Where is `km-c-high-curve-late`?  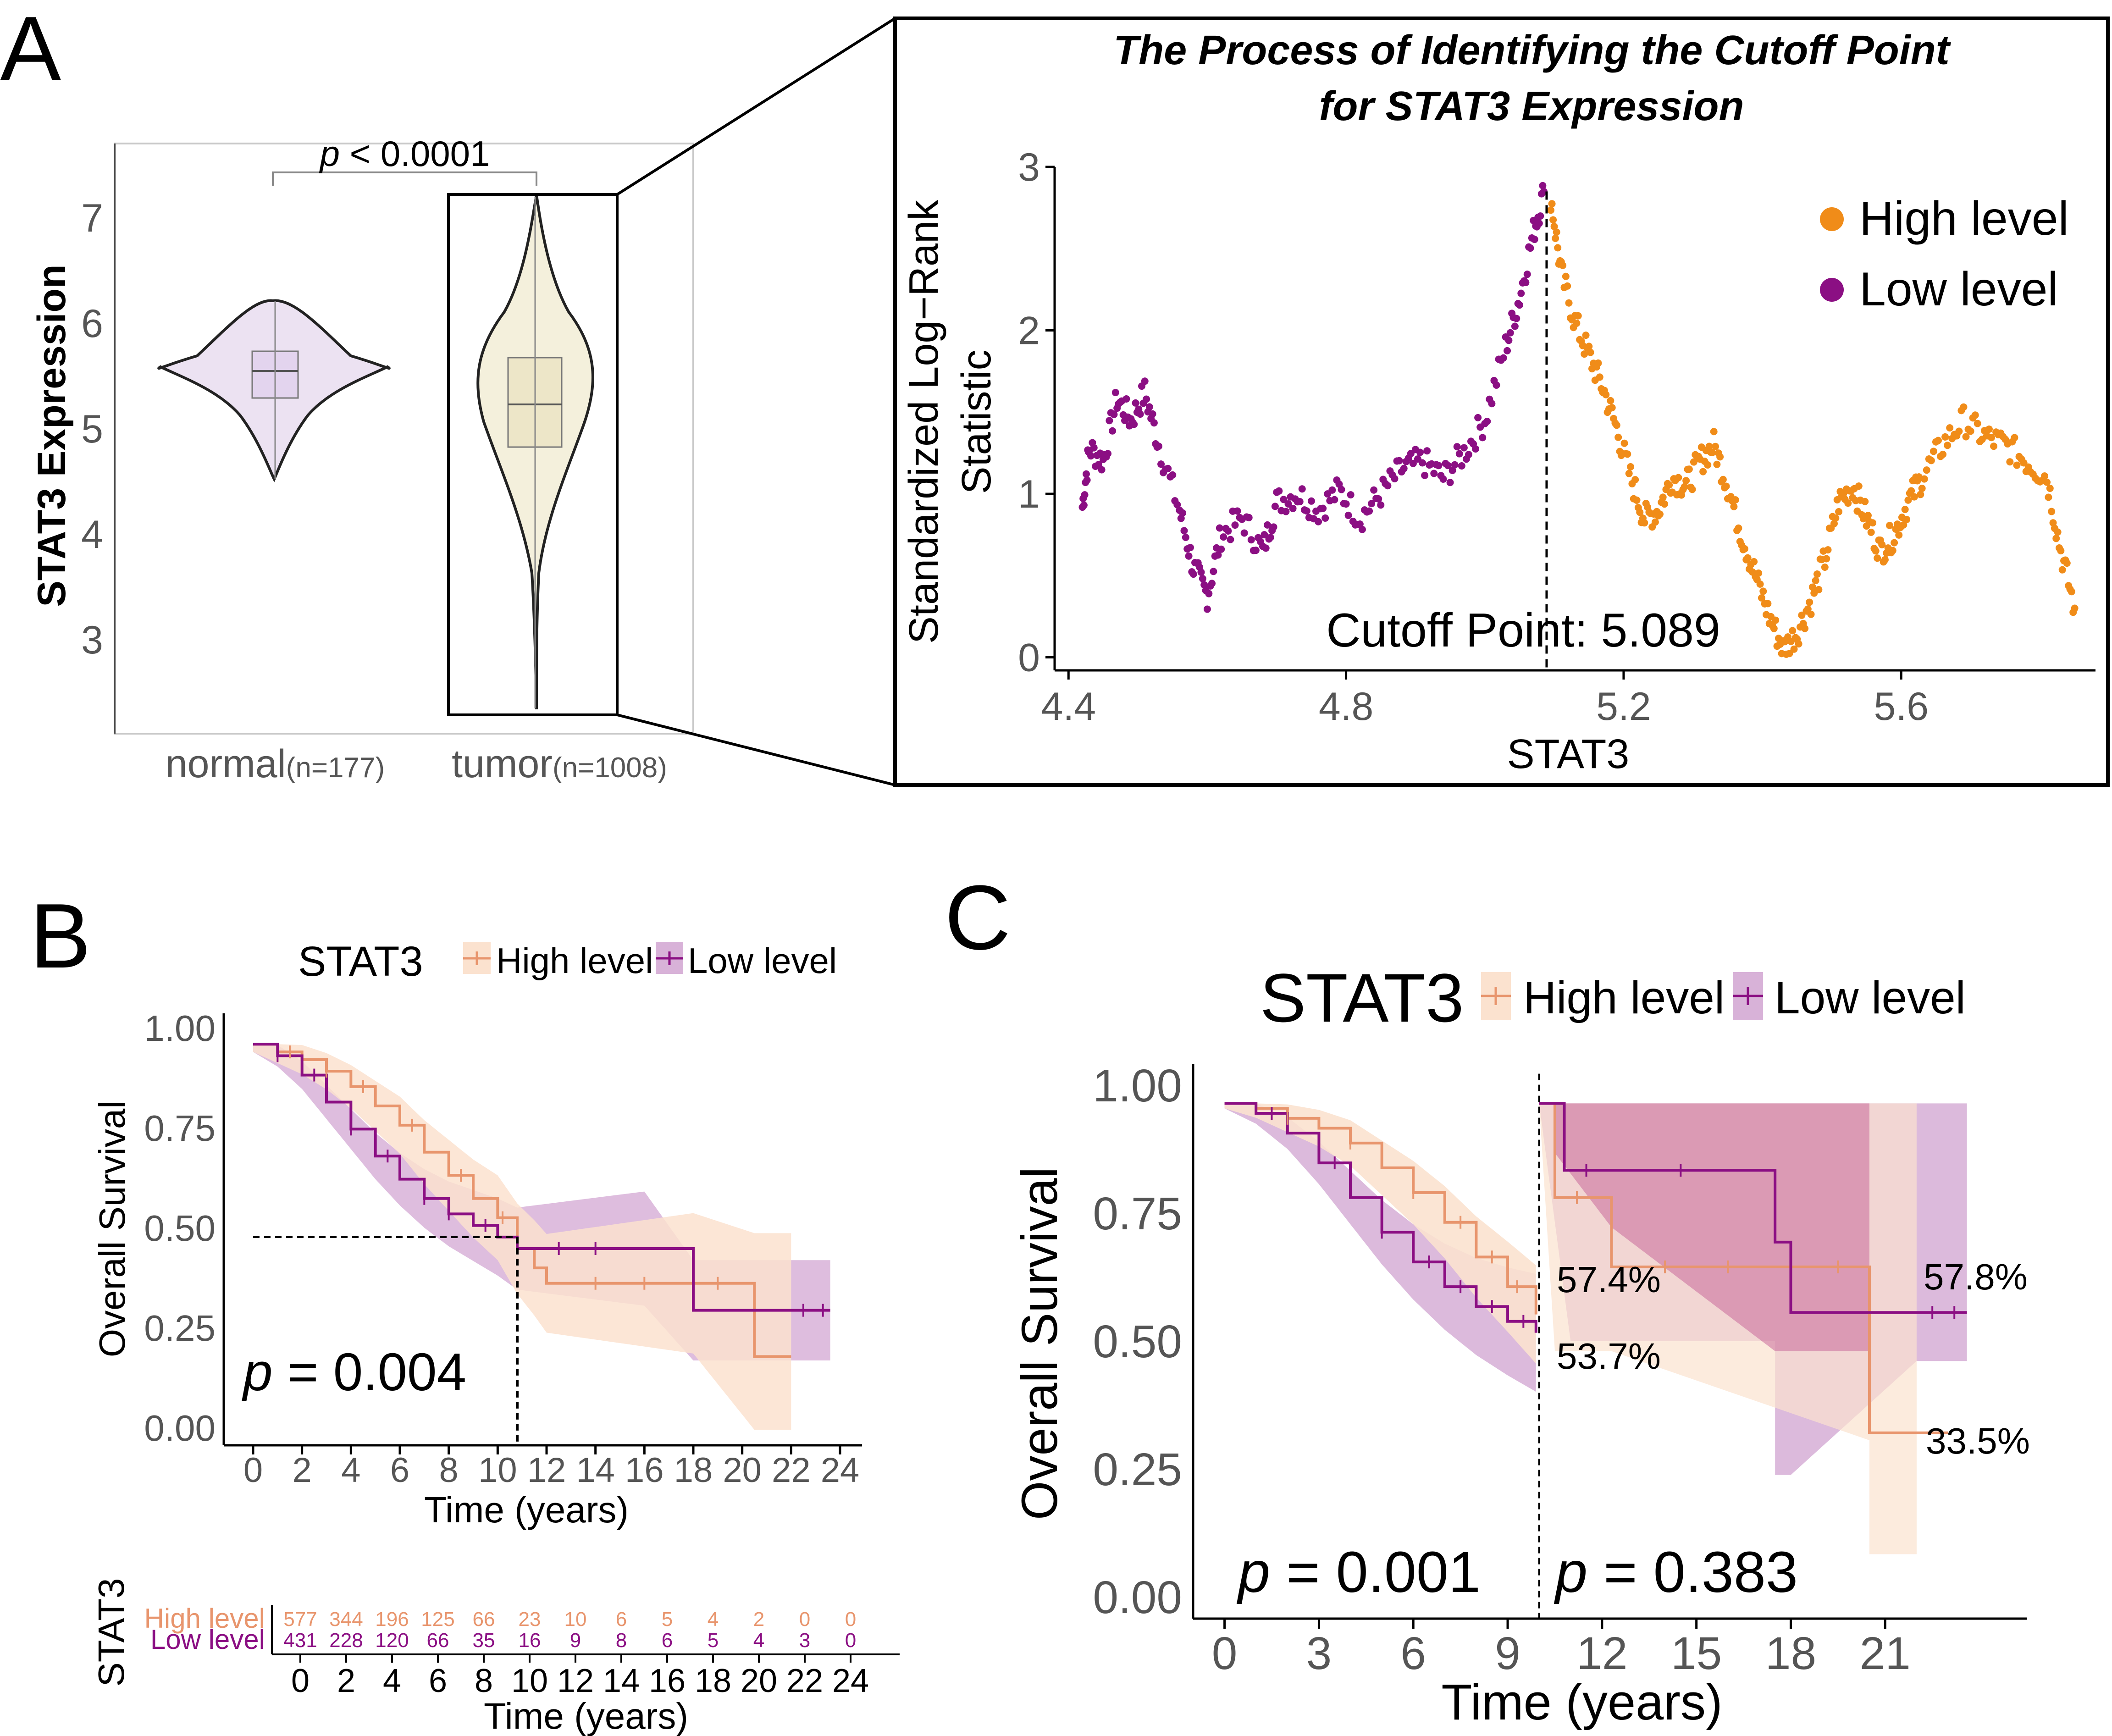 km-c-high-curve-late is located at coordinates (1743, 1268).